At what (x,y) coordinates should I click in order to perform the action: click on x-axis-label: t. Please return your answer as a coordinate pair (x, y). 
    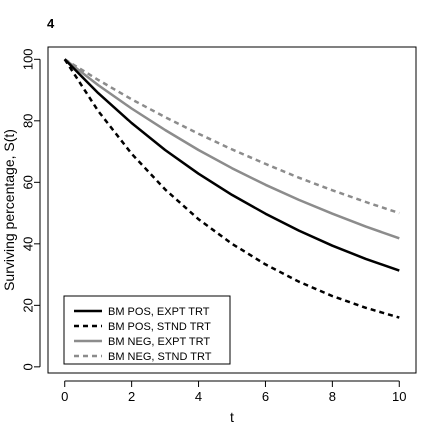
    Looking at the image, I should click on (232, 417).